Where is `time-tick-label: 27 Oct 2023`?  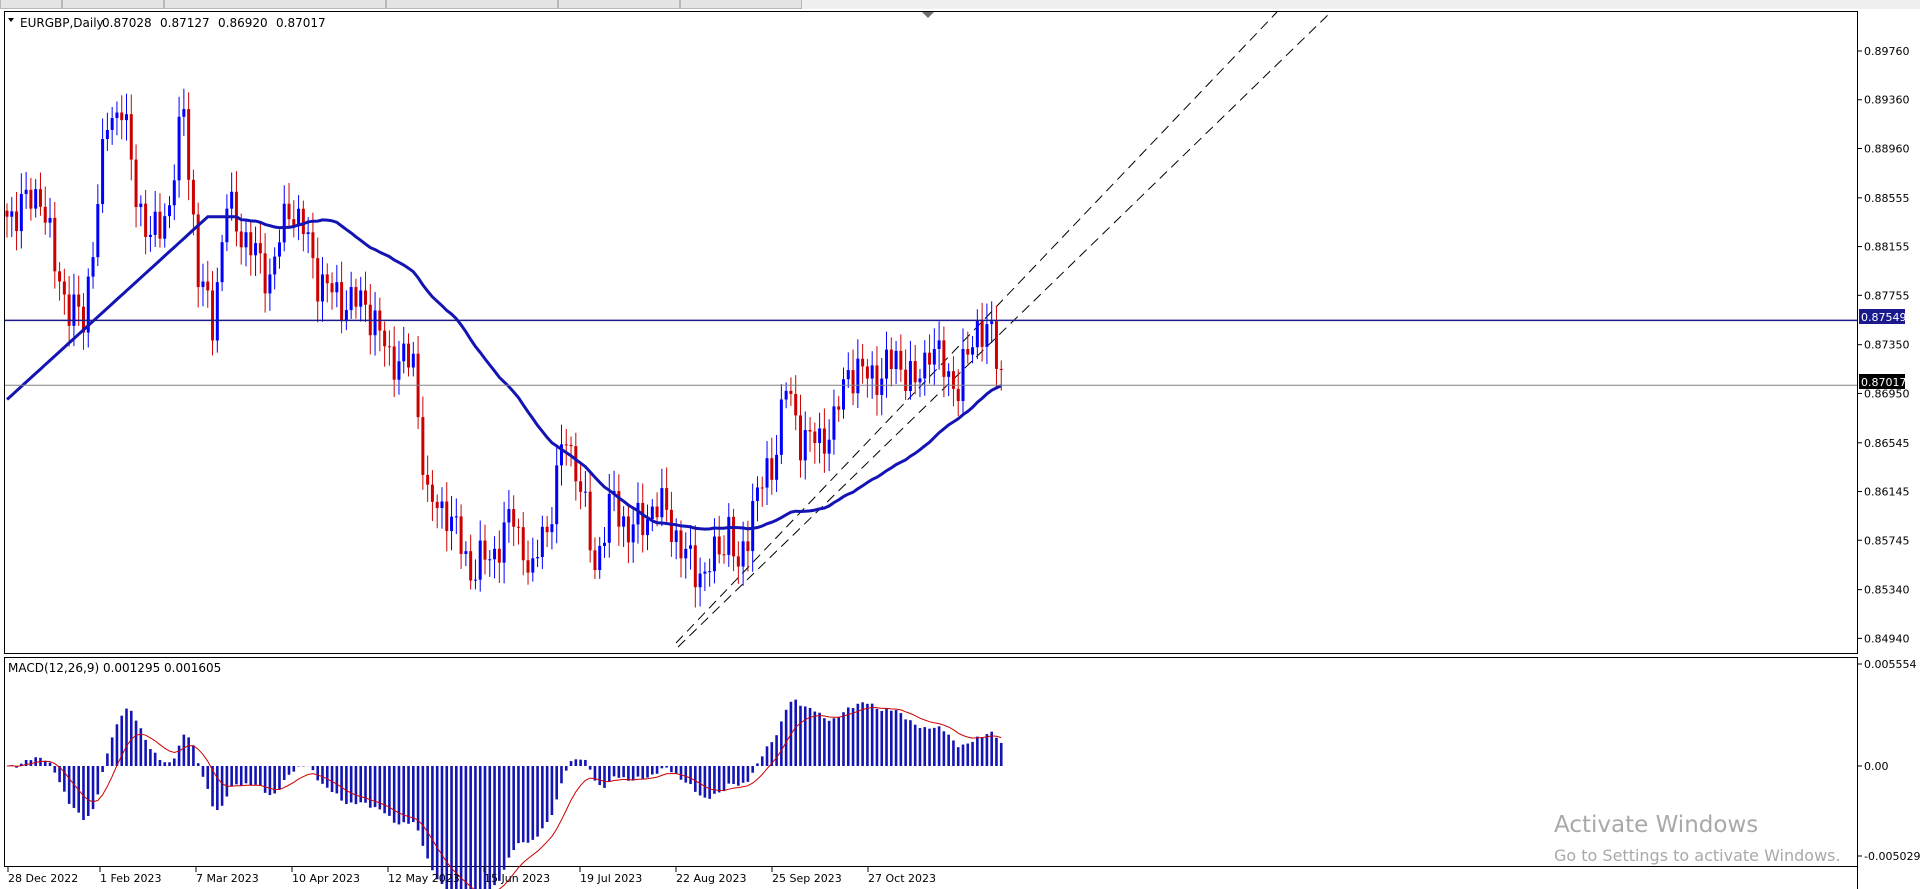
time-tick-label: 27 Oct 2023 is located at coordinates (902, 878).